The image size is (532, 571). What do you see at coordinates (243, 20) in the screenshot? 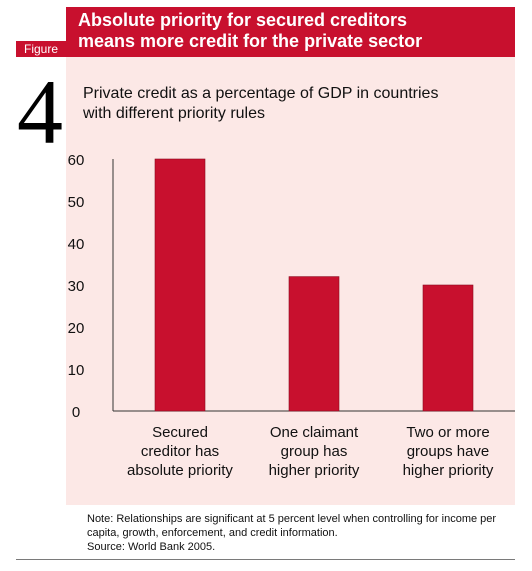
I see `figure-title-line-1: Absolute priority for secured creditors` at bounding box center [243, 20].